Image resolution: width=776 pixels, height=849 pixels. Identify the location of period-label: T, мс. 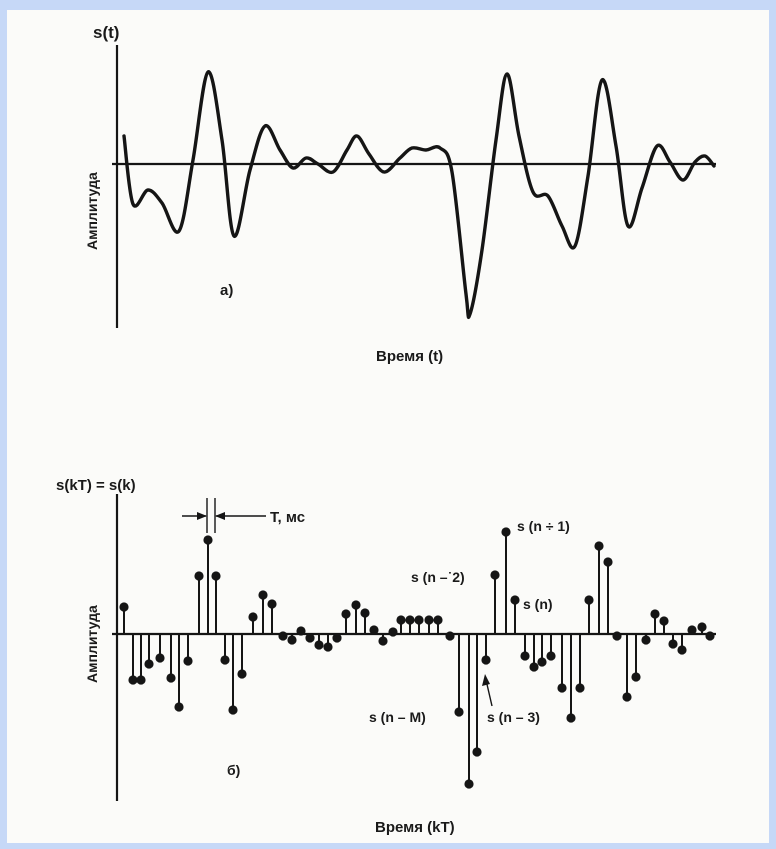
(287, 517).